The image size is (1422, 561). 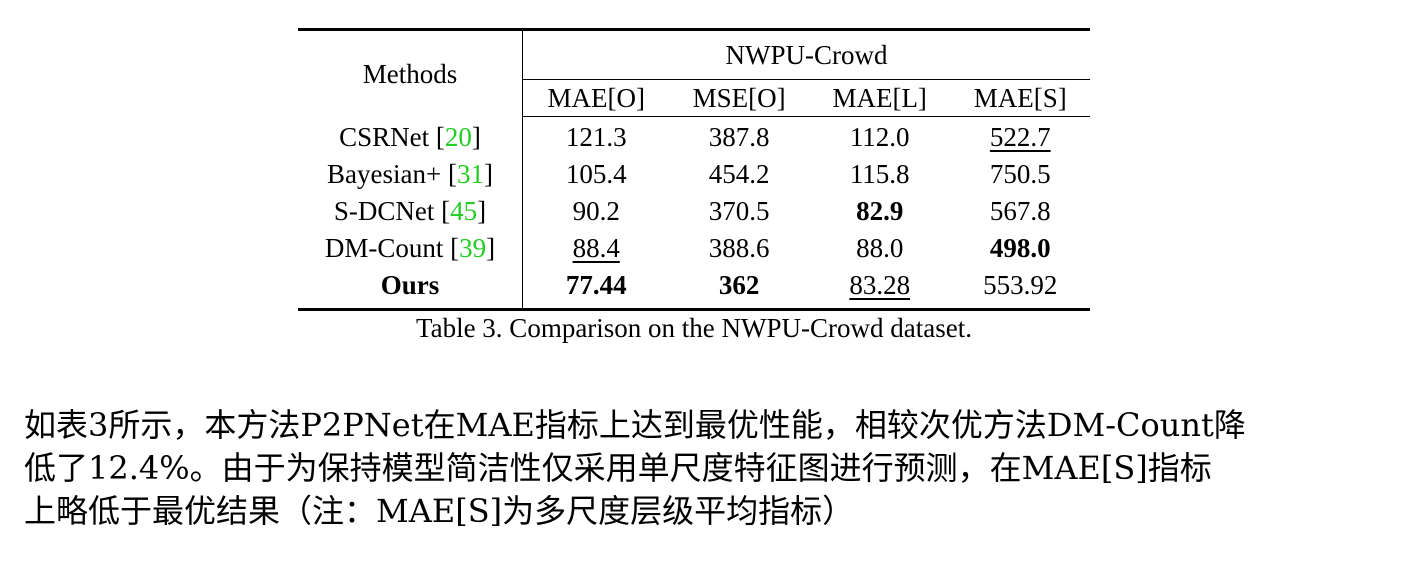 I want to click on method-name: CSRNet, so click(x=384, y=137).